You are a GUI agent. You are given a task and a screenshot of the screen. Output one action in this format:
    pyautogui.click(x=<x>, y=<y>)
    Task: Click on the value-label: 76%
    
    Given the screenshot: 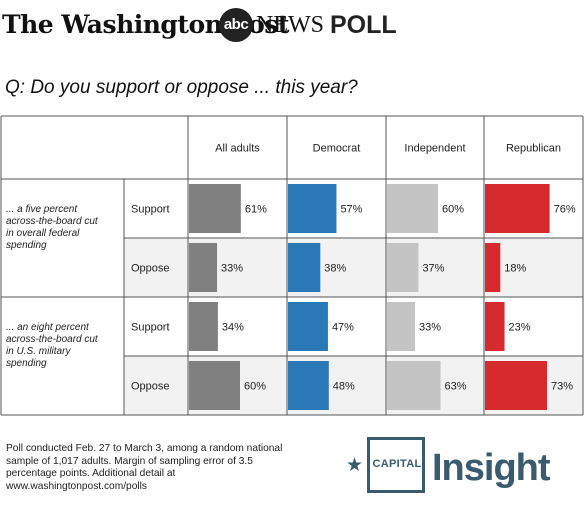 What is the action you would take?
    pyautogui.click(x=565, y=210)
    